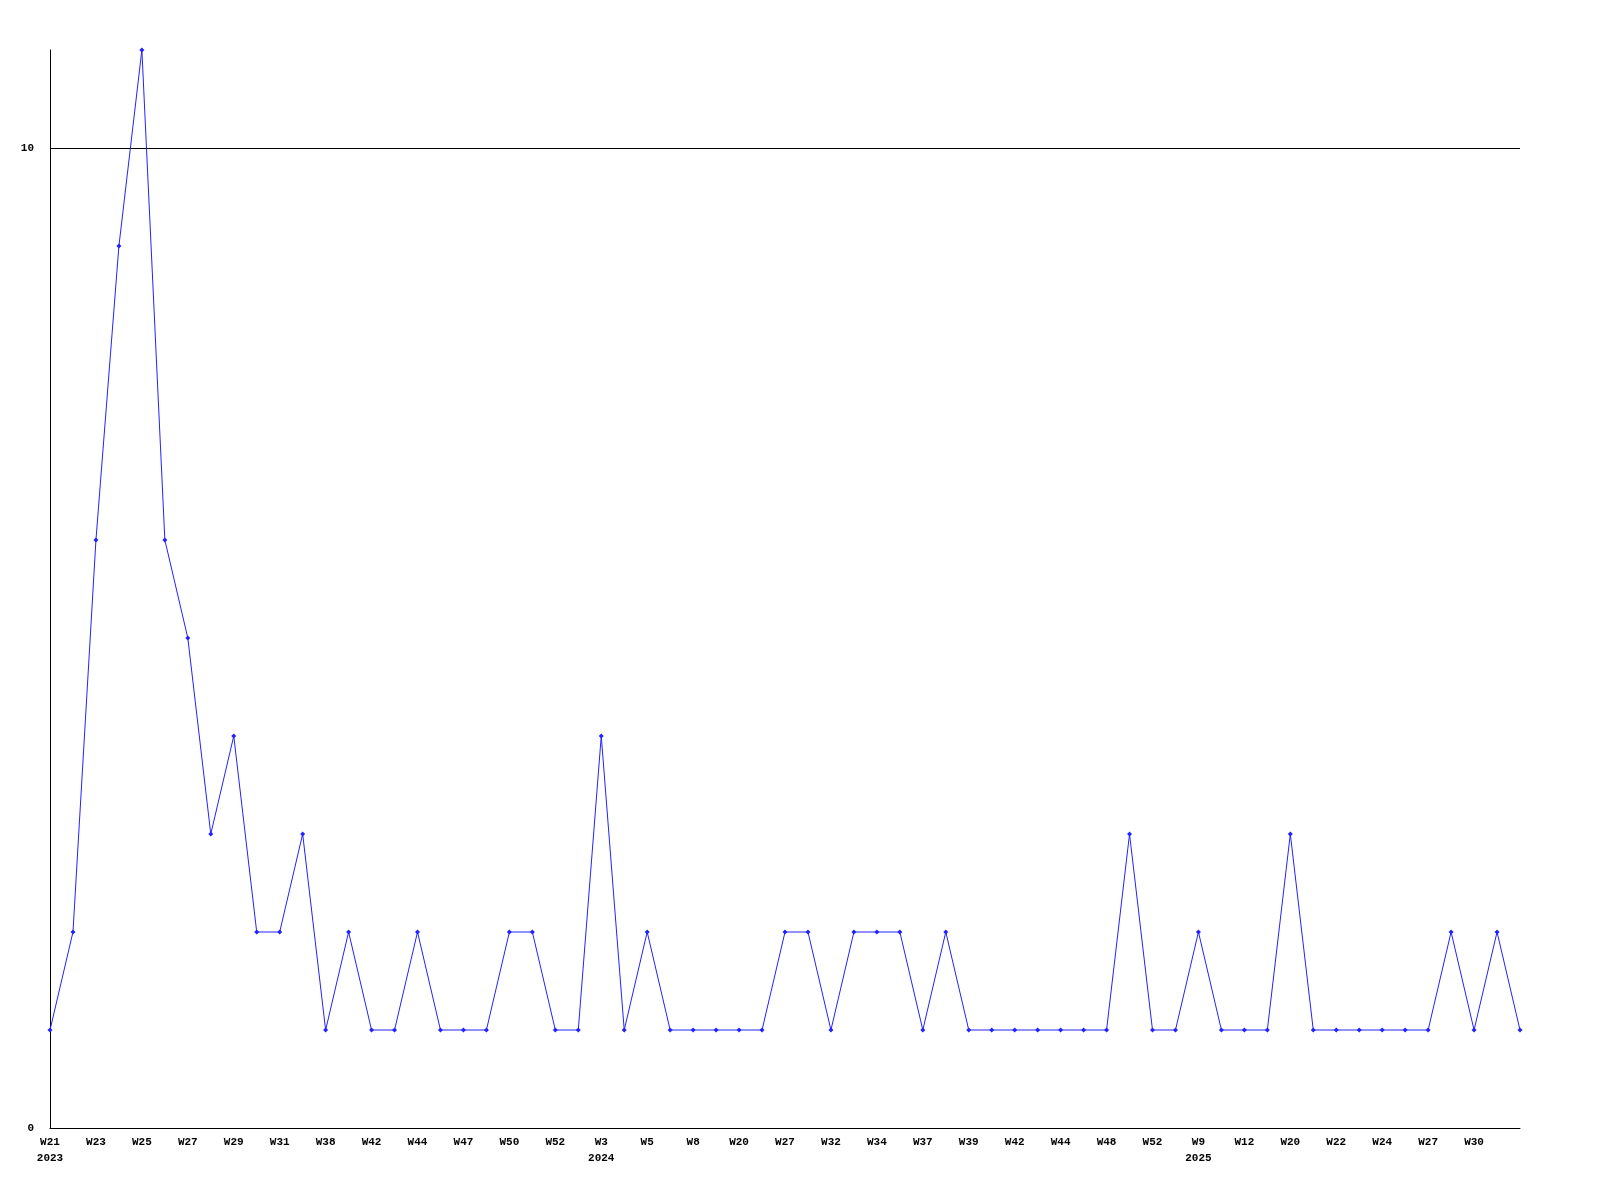 Image resolution: width=1600 pixels, height=1200 pixels. I want to click on x-tick-label: W39, so click(968, 1142).